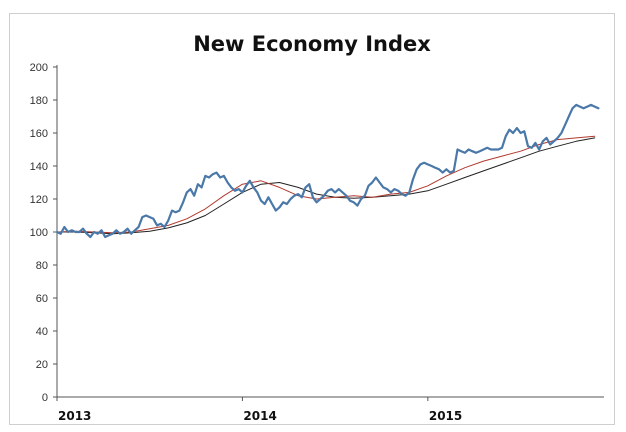  I want to click on y-tick-label: 180, so click(39, 101).